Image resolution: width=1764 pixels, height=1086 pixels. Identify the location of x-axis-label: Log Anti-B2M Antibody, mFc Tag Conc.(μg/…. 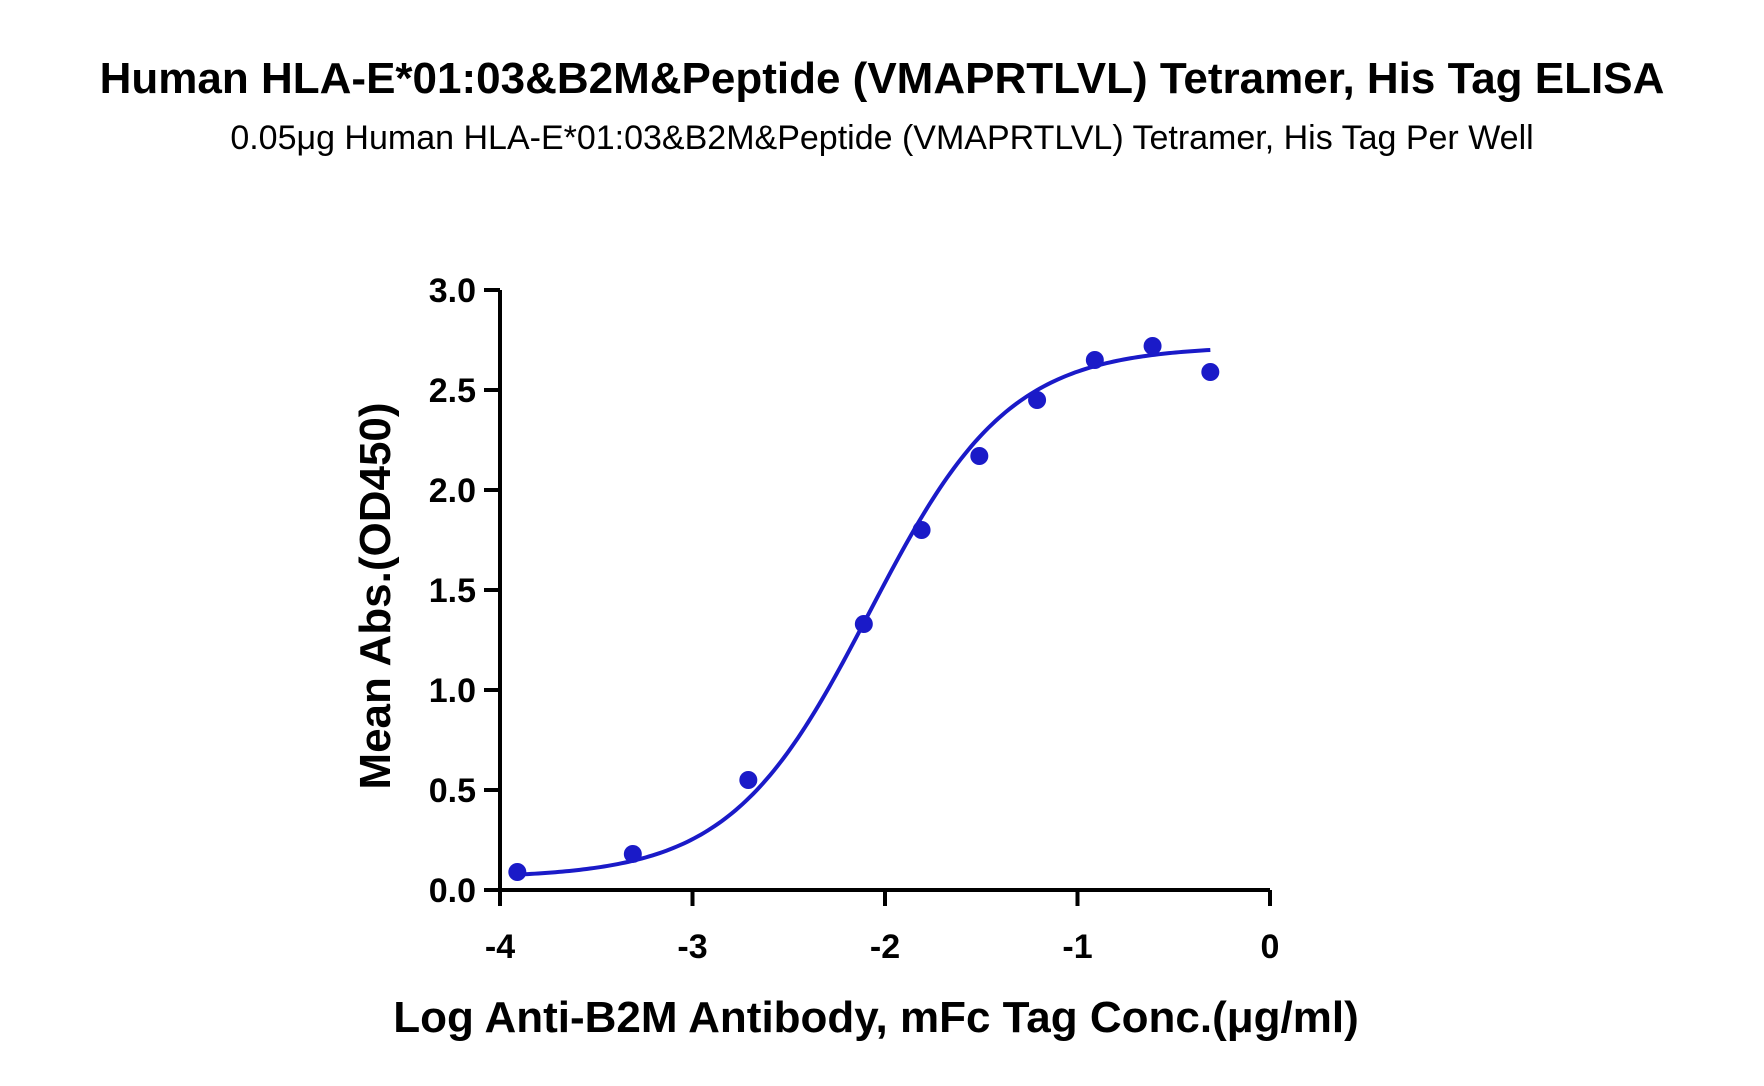
(876, 1017).